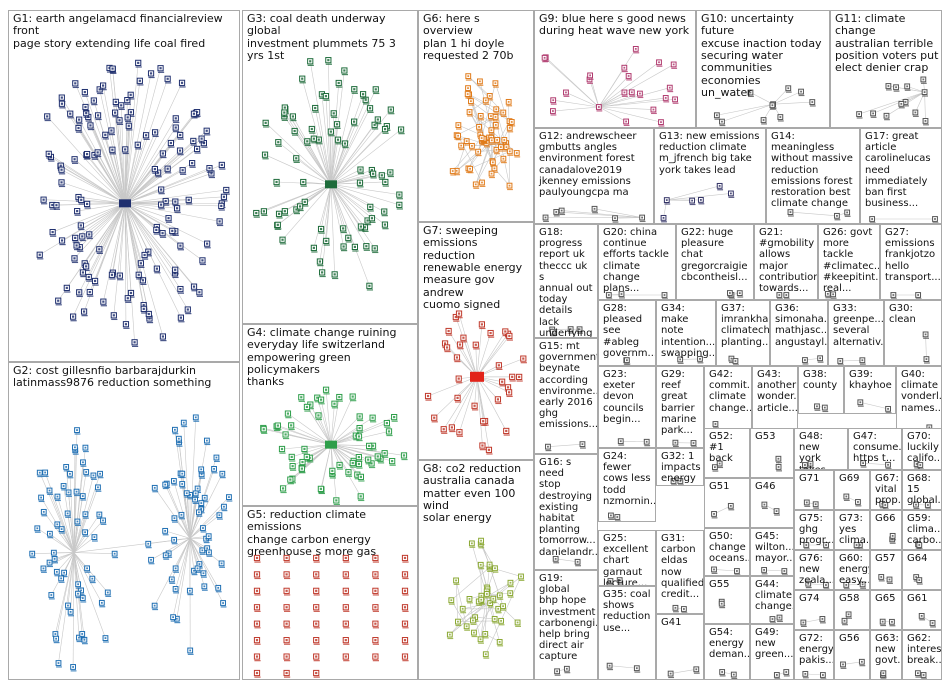 The image size is (950, 688). I want to click on group-g65-network, so click(887, 622).